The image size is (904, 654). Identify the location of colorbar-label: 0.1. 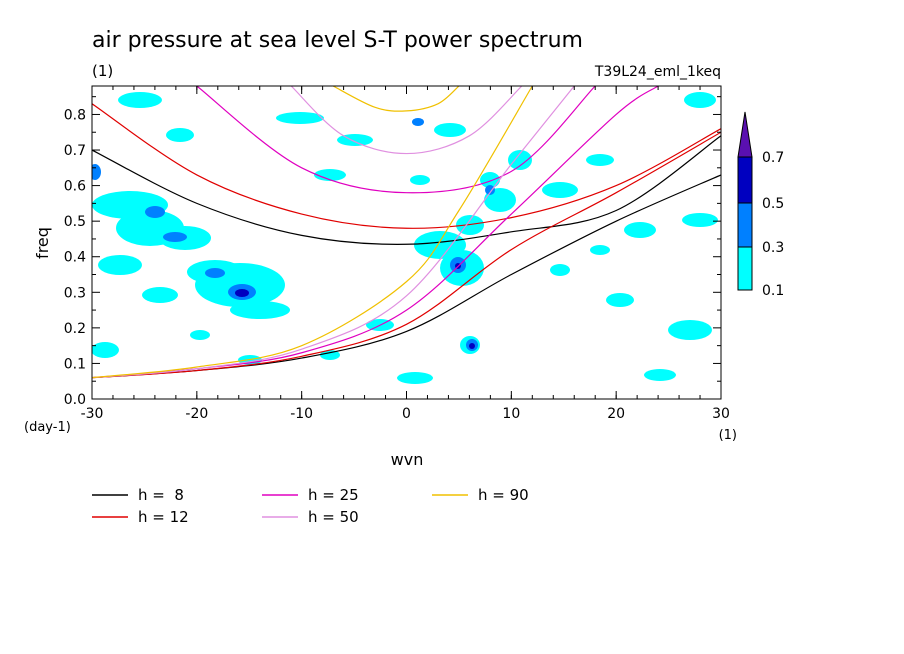
(773, 291).